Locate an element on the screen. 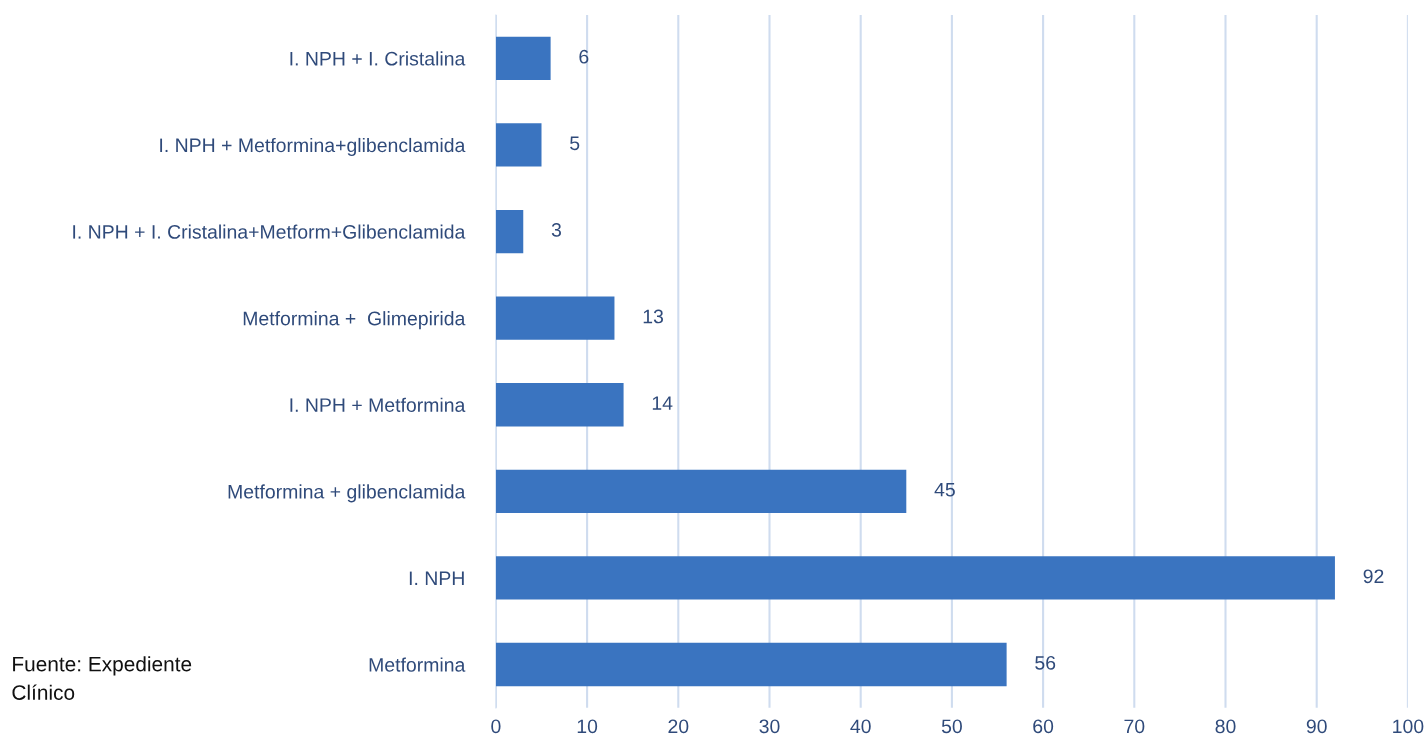 The image size is (1425, 753). x-tick-label: 50 is located at coordinates (951, 726).